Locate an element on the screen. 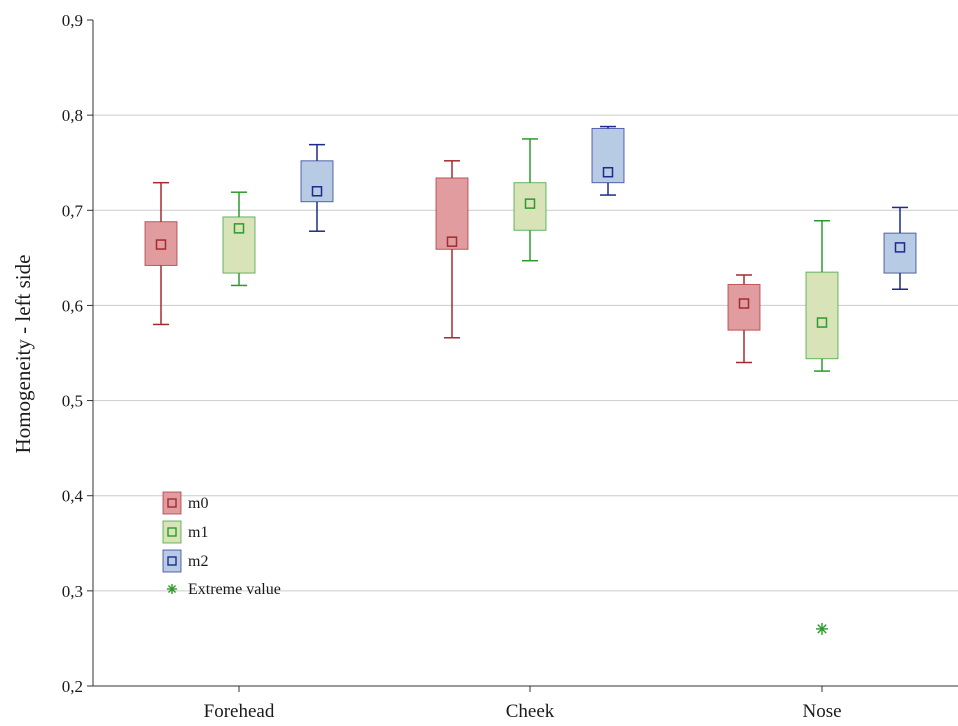 This screenshot has height=726, width=958. legend-label: m0 is located at coordinates (198, 503).